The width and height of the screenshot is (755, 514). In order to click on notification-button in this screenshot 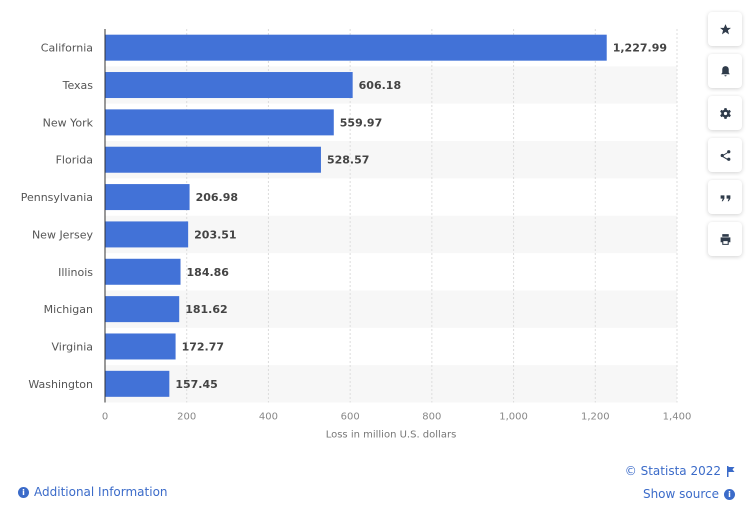, I will do `click(725, 71)`.